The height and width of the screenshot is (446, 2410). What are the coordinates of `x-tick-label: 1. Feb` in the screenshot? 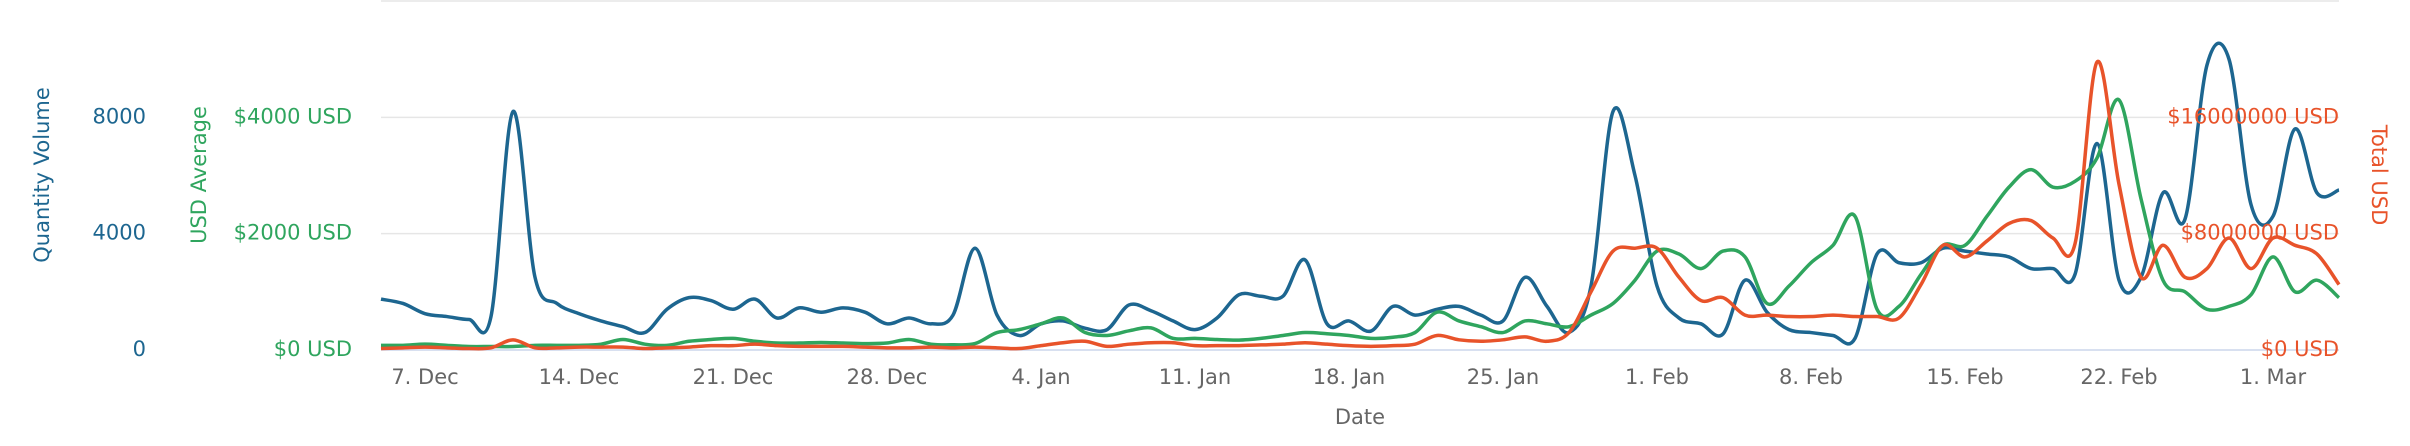 It's located at (1657, 377).